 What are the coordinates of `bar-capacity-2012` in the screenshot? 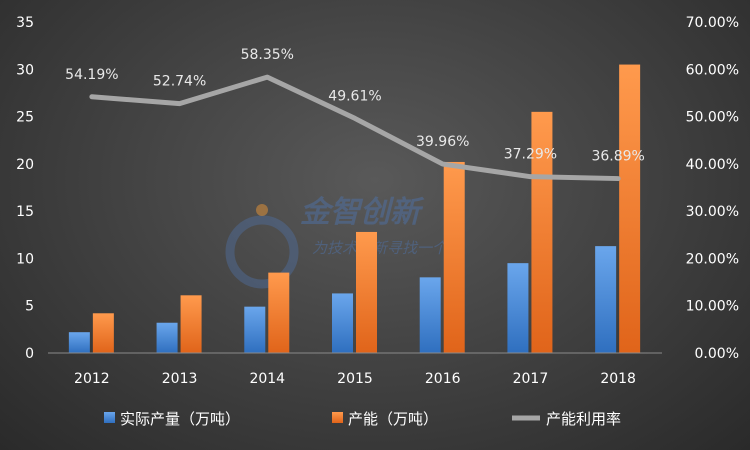 It's located at (103, 333).